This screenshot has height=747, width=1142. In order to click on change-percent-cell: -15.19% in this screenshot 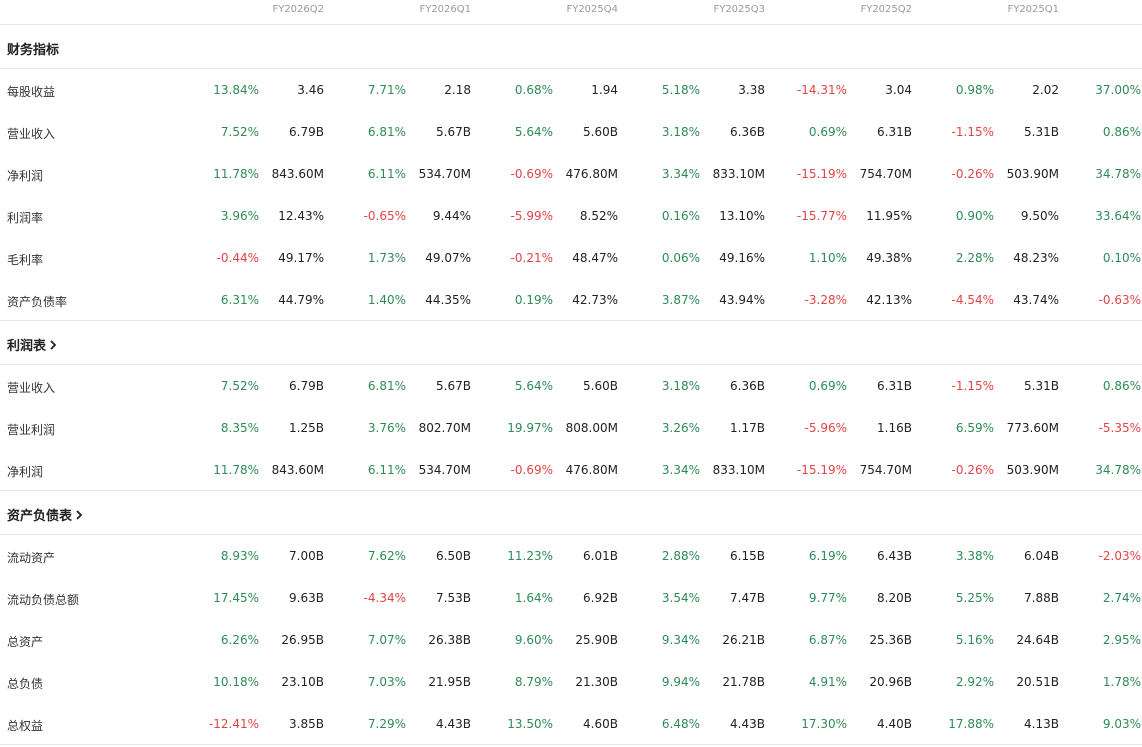, I will do `click(821, 174)`.